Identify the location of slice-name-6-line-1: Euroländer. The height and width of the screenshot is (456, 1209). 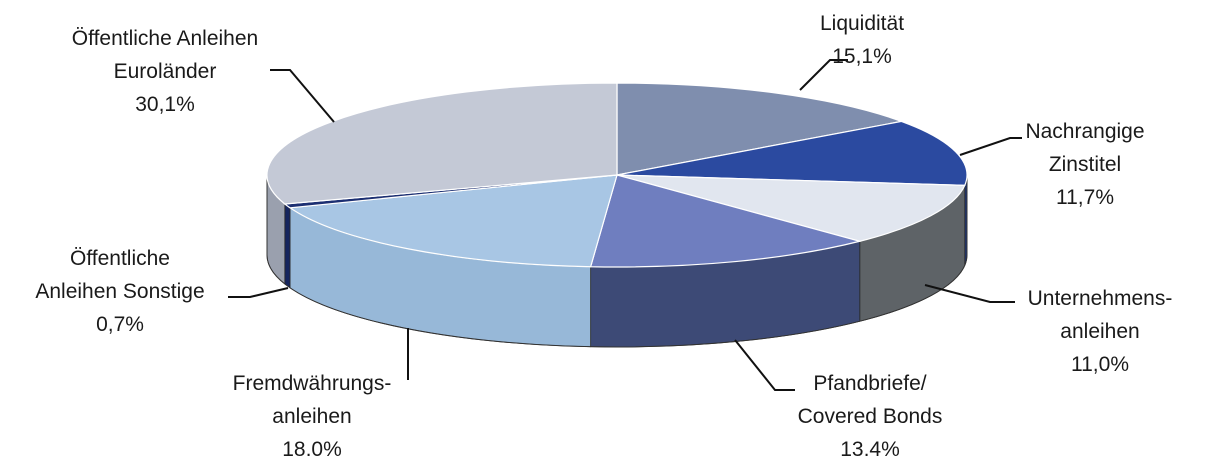
(165, 71).